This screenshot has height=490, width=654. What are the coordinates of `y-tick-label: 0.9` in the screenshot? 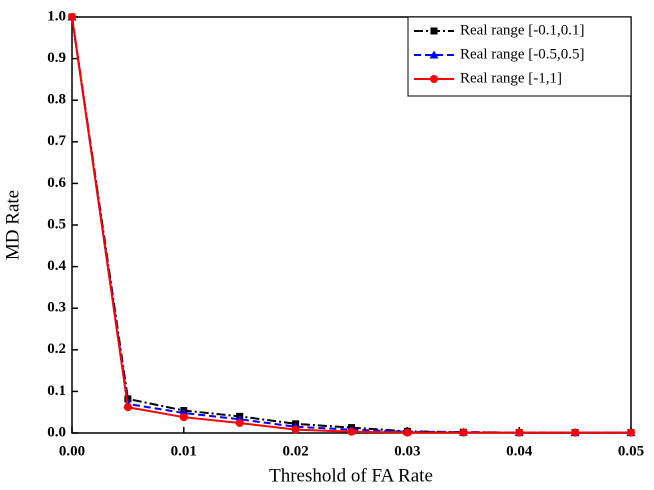 It's located at (56, 58).